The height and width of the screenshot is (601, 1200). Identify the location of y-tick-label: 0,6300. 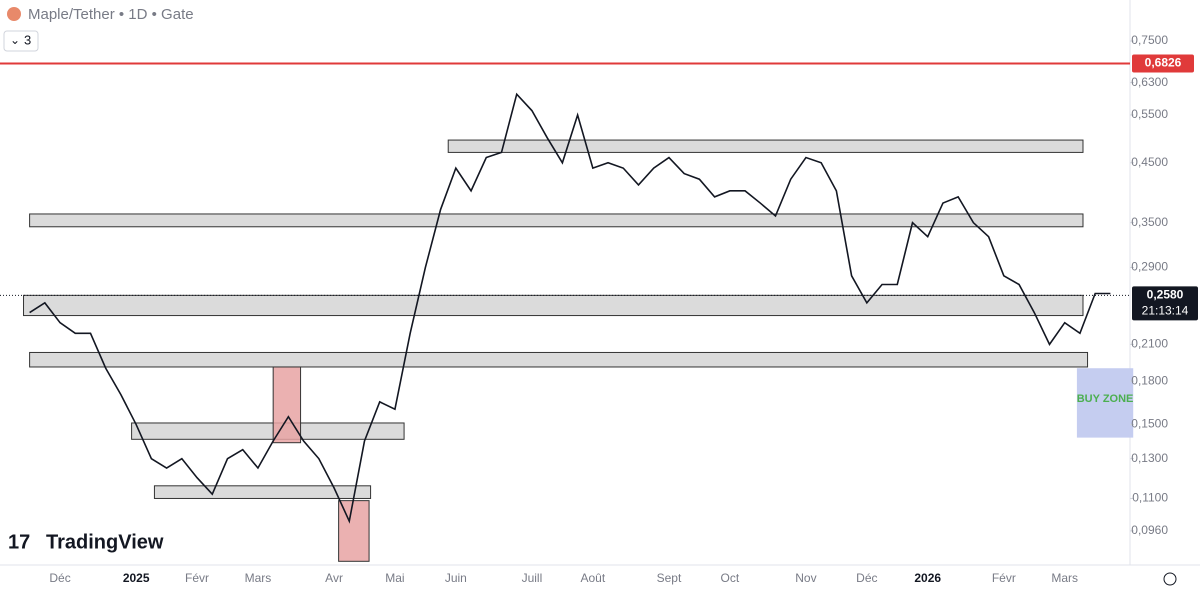
(1149, 82).